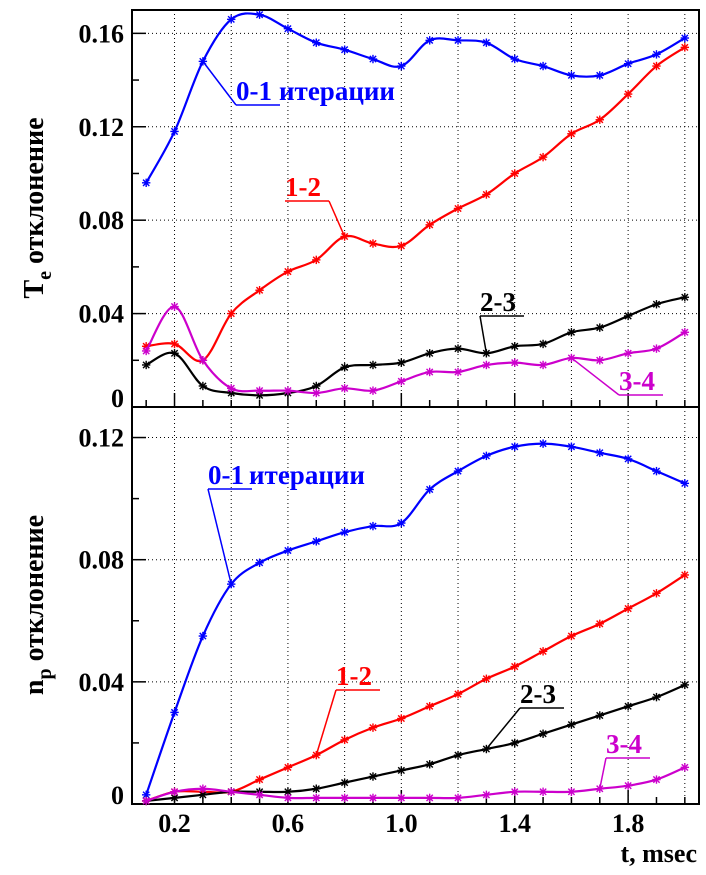 The image size is (706, 875). Describe the element at coordinates (102, 560) in the screenshot. I see `y-tick-label: 0.08` at that location.